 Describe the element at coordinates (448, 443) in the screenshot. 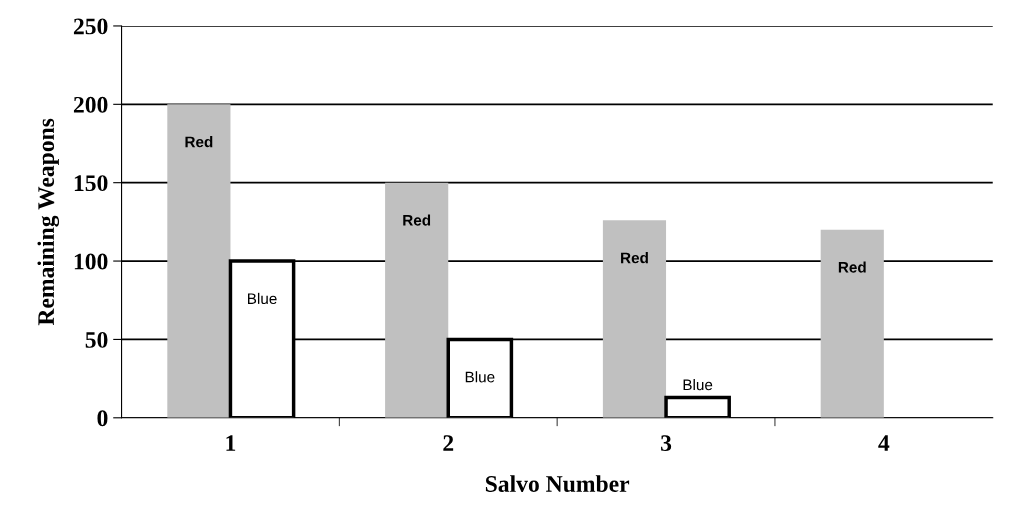

I see `x-tick-label: 2` at that location.